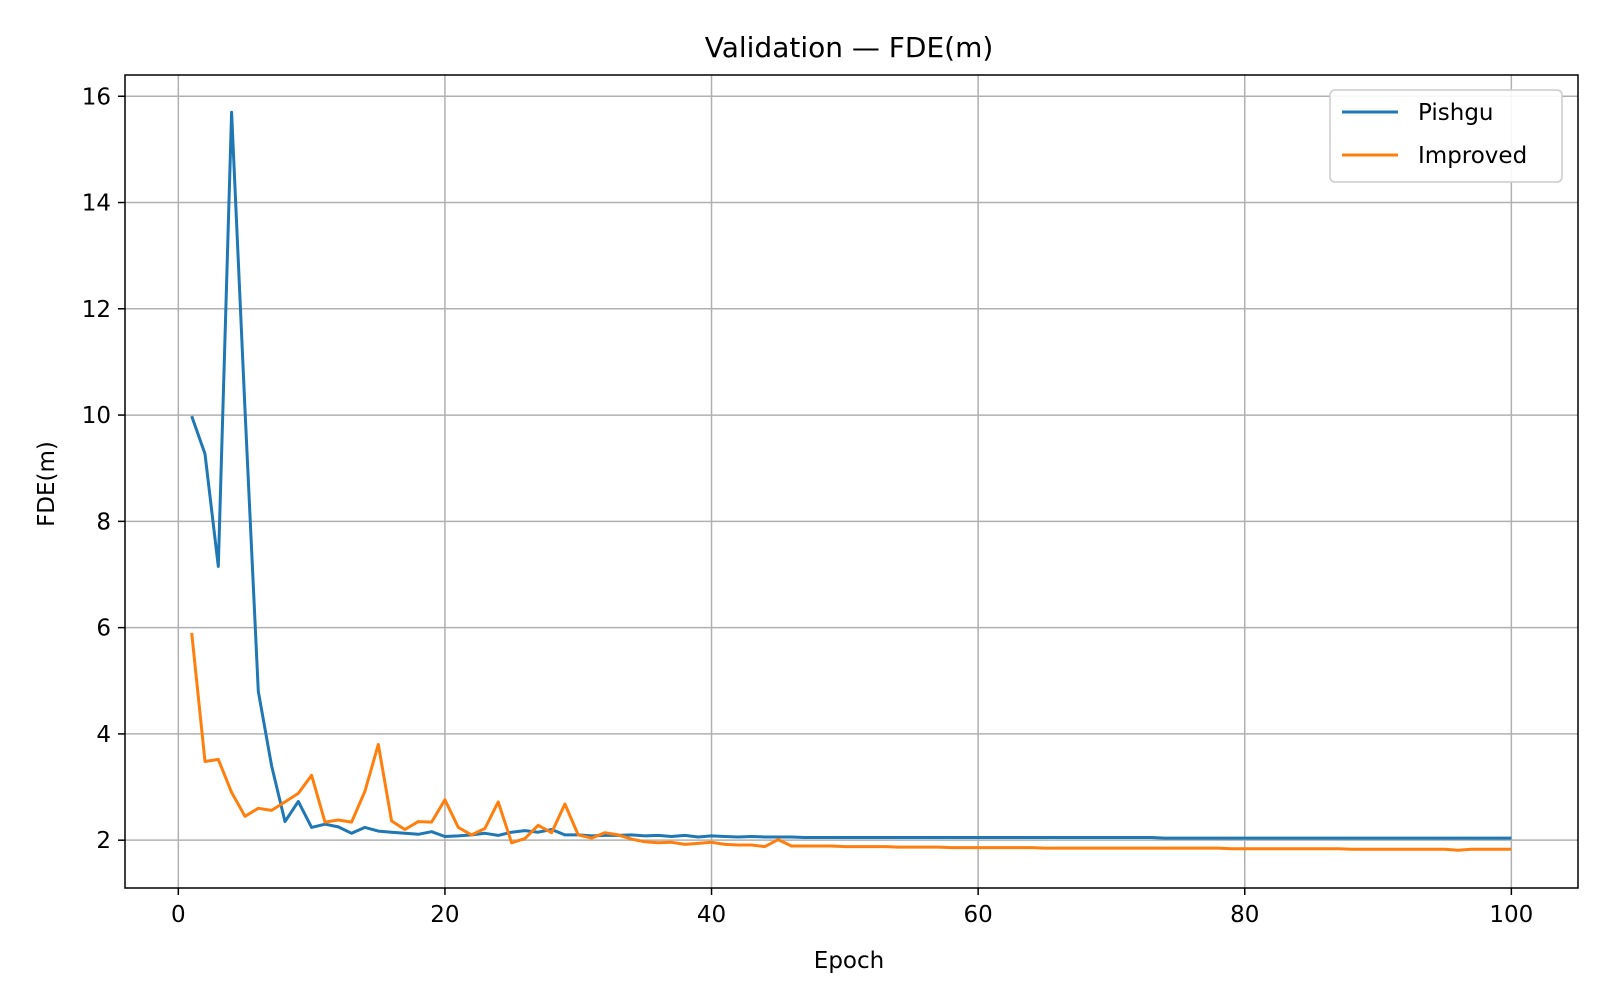  What do you see at coordinates (96, 204) in the screenshot?
I see `y-tick-label: 14` at bounding box center [96, 204].